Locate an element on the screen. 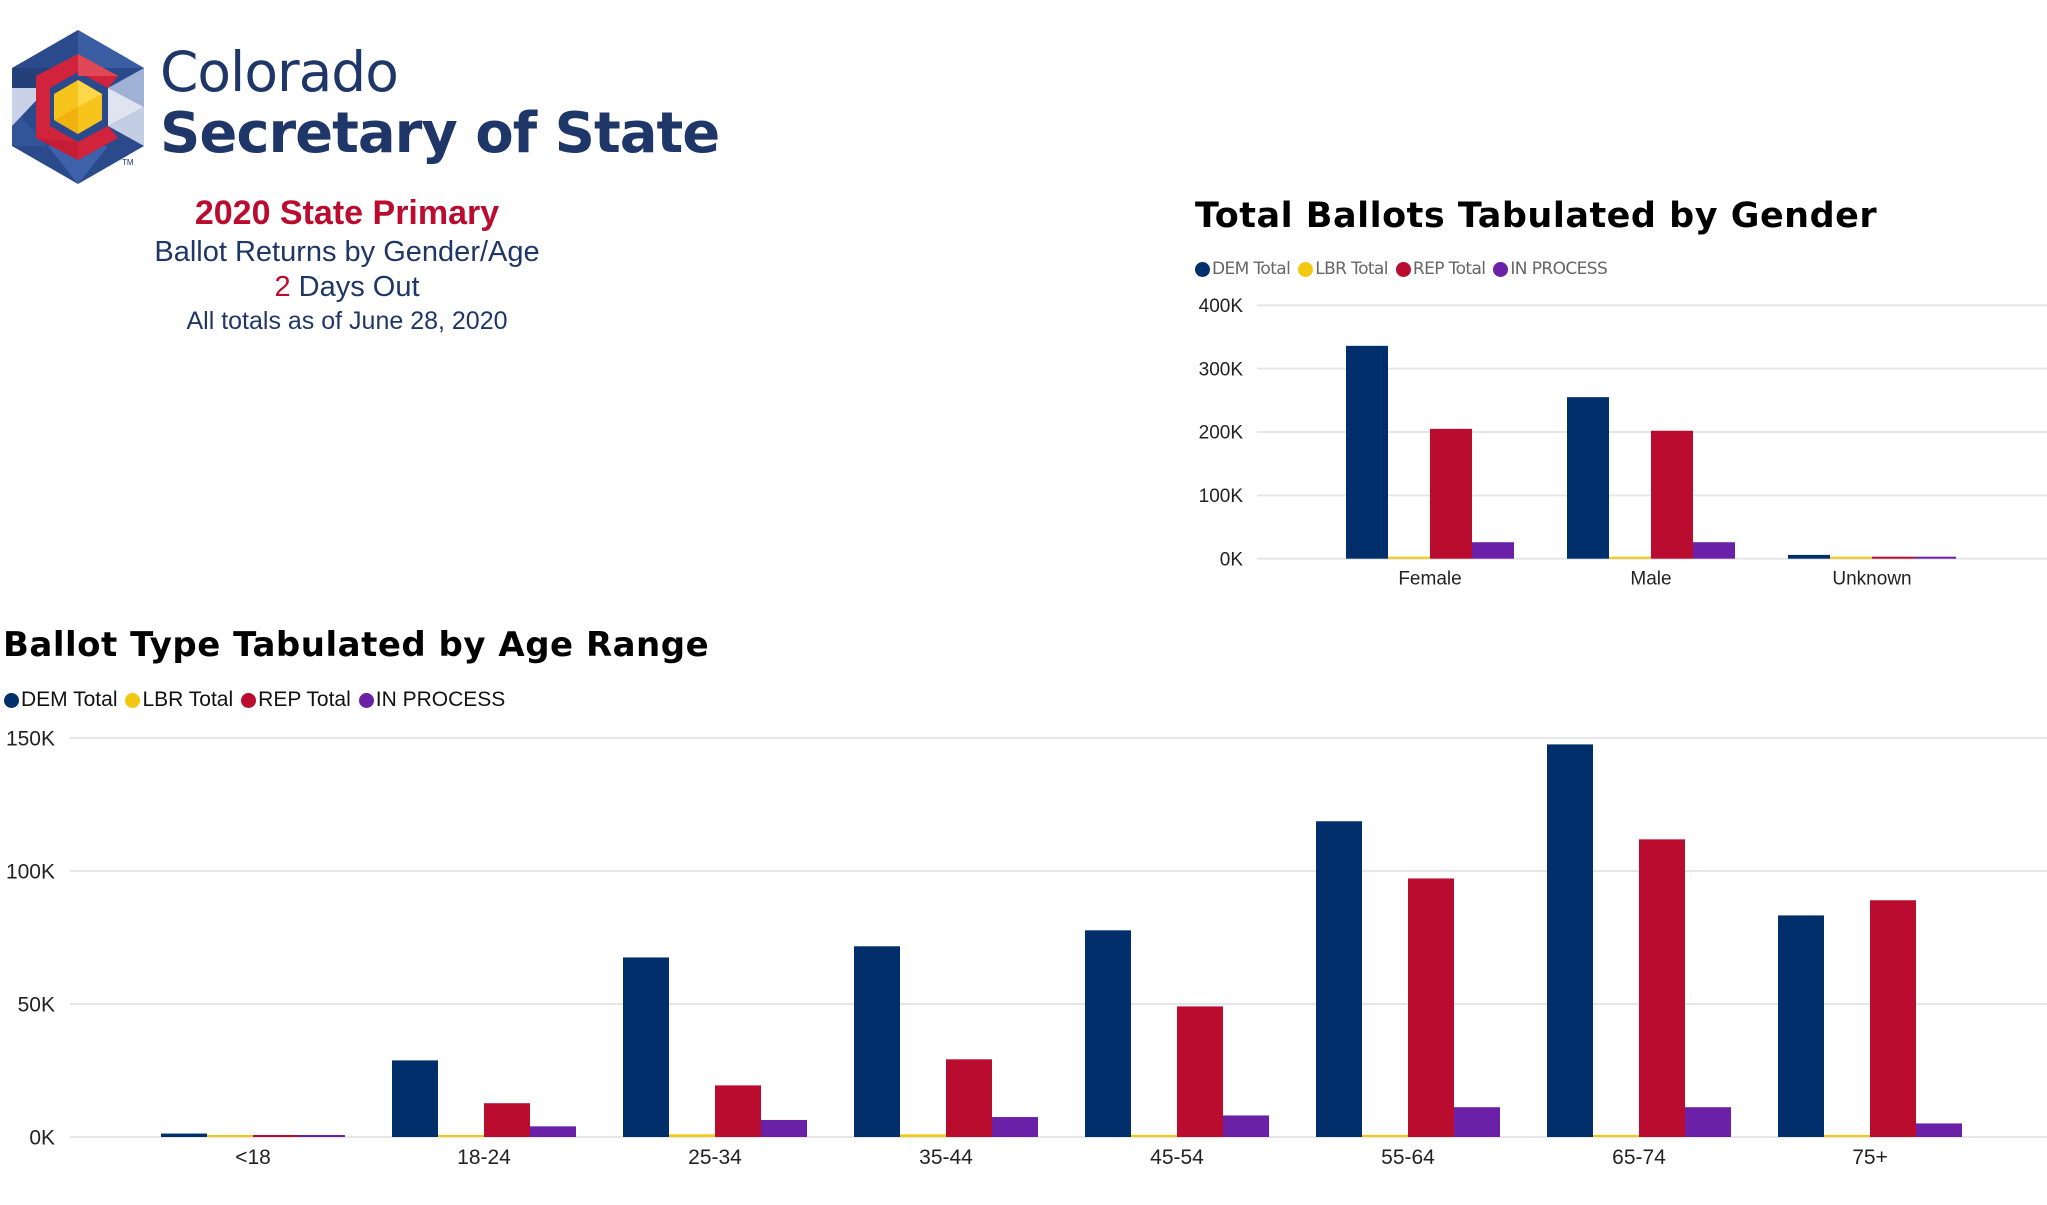  x-tick-label: 45-54 is located at coordinates (1177, 1157).